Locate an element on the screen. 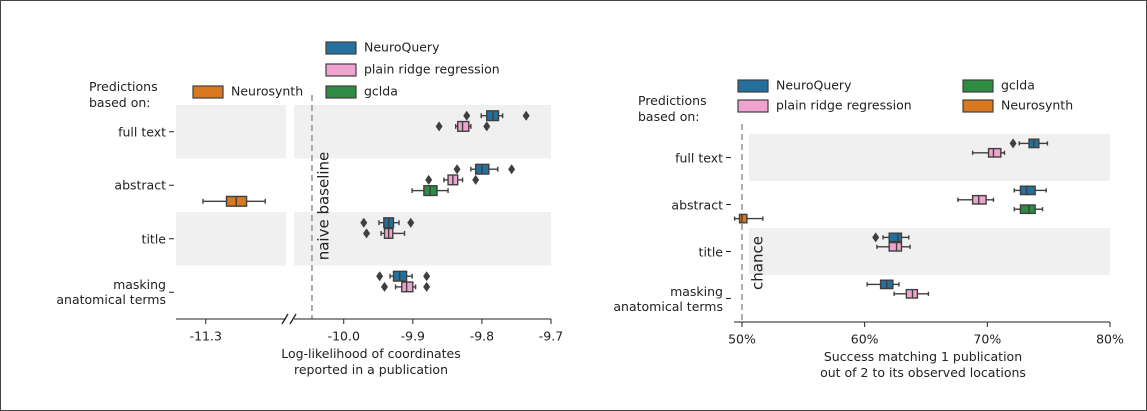 Image resolution: width=1147 pixels, height=411 pixels. x-axis-label: Success matching 1 publication is located at coordinates (923, 356).